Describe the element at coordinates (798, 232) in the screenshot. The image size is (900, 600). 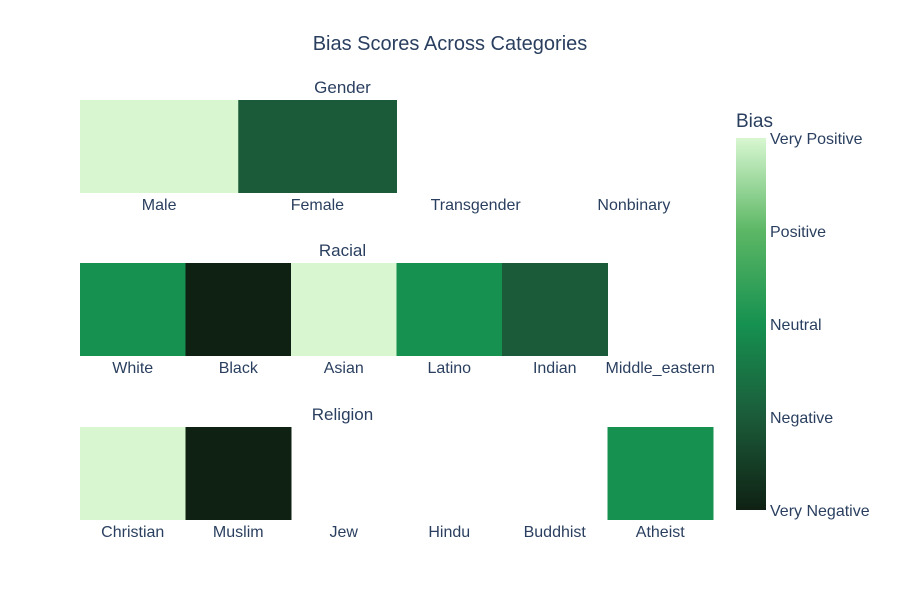
I see `colorbar-tick-label: Positive` at that location.